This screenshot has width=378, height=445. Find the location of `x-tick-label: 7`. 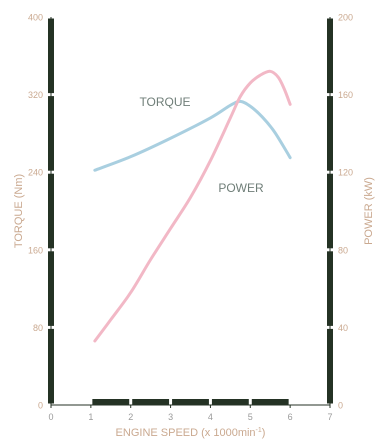

x-tick-label: 7 is located at coordinates (329, 417).